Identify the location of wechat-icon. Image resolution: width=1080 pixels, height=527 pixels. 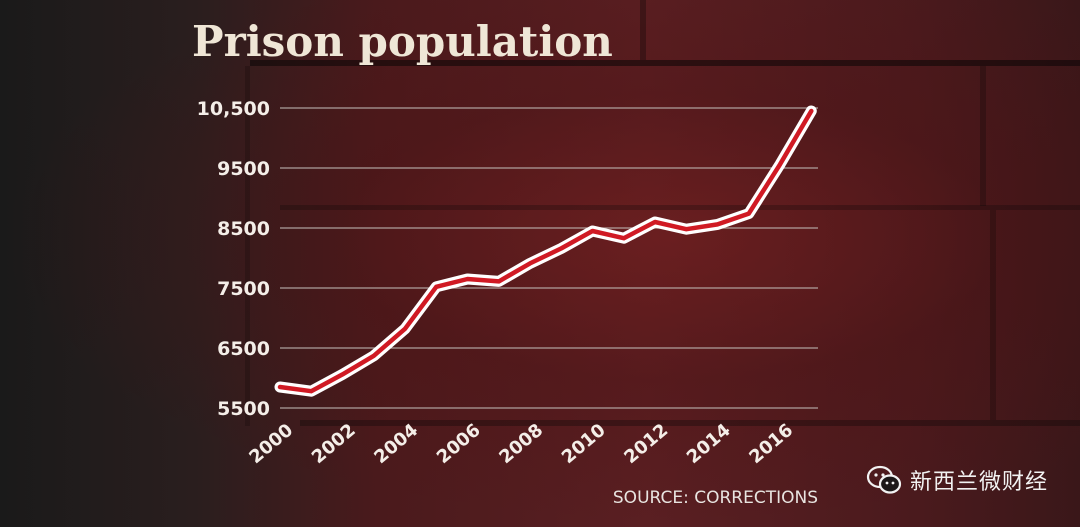
(884, 479).